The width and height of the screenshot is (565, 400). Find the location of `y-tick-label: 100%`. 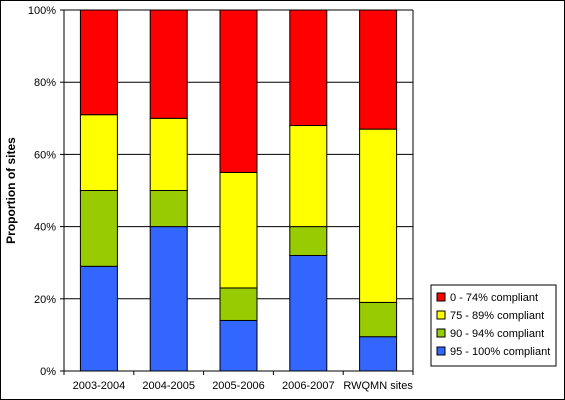

y-tick-label: 100% is located at coordinates (42, 11).